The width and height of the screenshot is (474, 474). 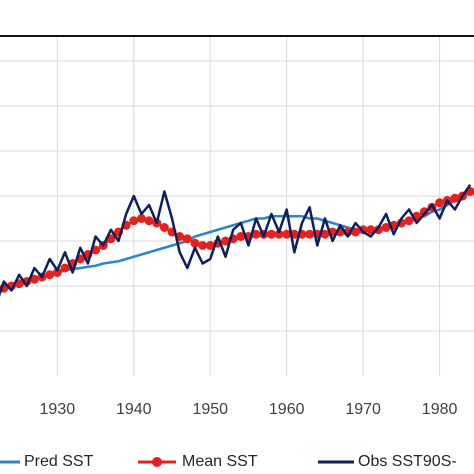 What do you see at coordinates (287, 409) in the screenshot?
I see `x-tick-label: 1960` at bounding box center [287, 409].